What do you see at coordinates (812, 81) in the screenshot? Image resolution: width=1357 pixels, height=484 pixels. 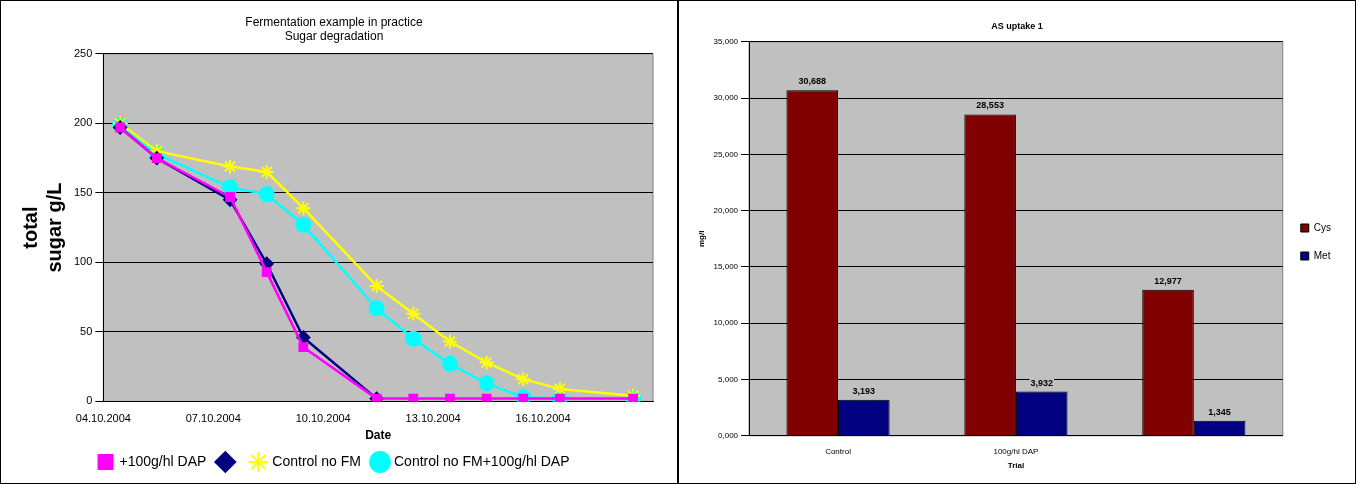 I see `data-label: 30,688` at bounding box center [812, 81].